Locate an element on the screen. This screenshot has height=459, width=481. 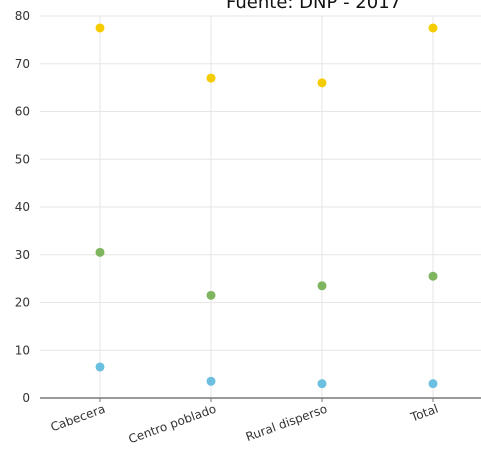
y-tick-label: 20 is located at coordinates (22, 303).